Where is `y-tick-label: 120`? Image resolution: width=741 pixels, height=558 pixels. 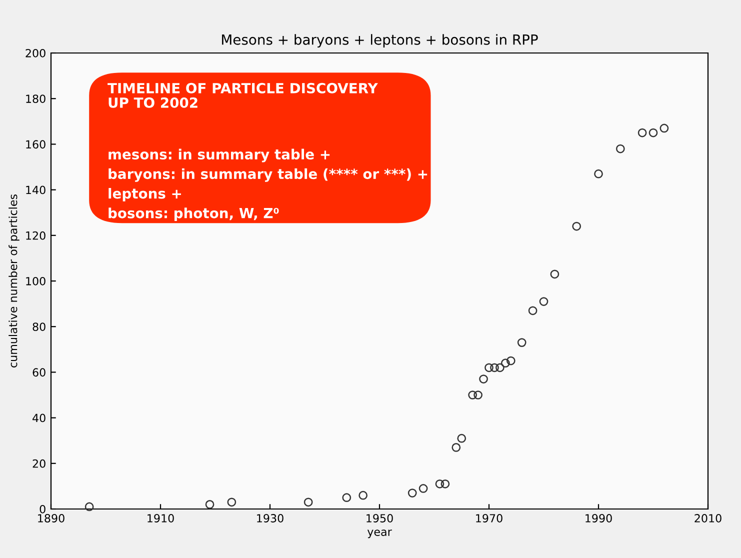 y-tick-label: 120 is located at coordinates (36, 235).